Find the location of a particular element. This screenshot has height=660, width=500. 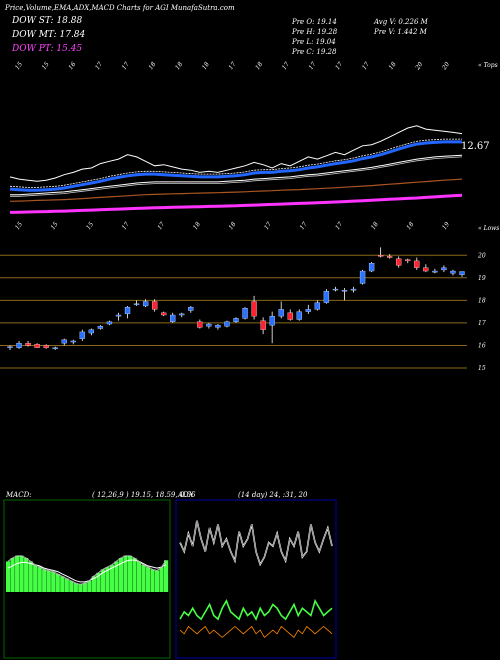

ema-short-envelope is located at coordinates (235, 163).